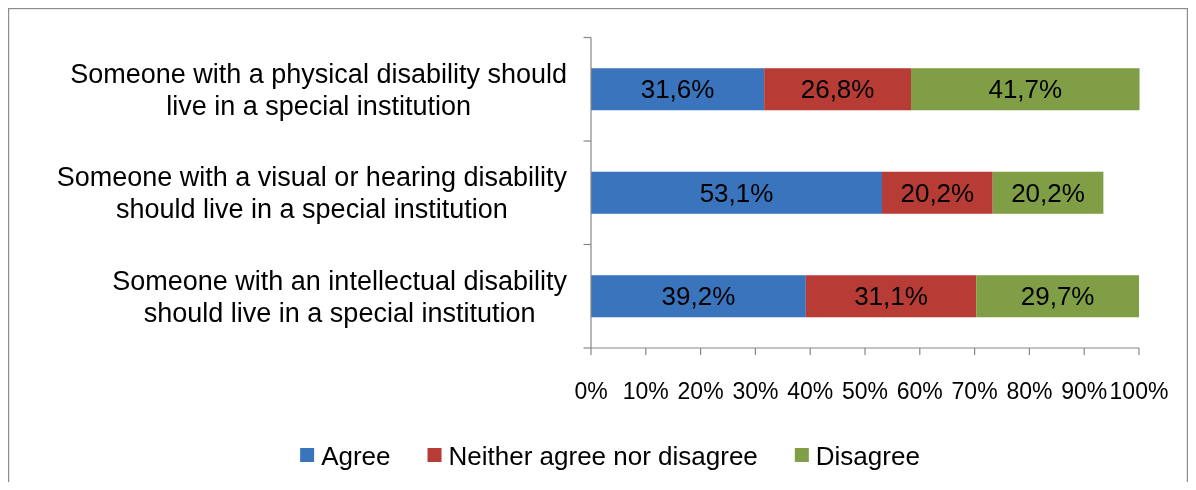 Image resolution: width=1196 pixels, height=490 pixels. What do you see at coordinates (867, 455) in the screenshot?
I see `legend-label: Disagree` at bounding box center [867, 455].